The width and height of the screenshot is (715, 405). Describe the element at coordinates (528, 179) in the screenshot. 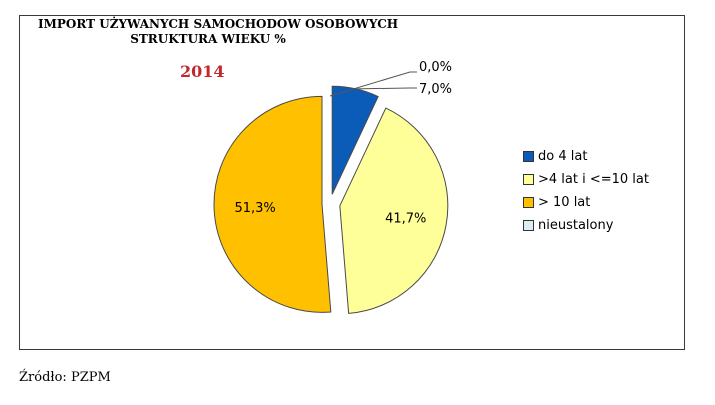

I see `legend-swatch-4-10-lat` at that location.